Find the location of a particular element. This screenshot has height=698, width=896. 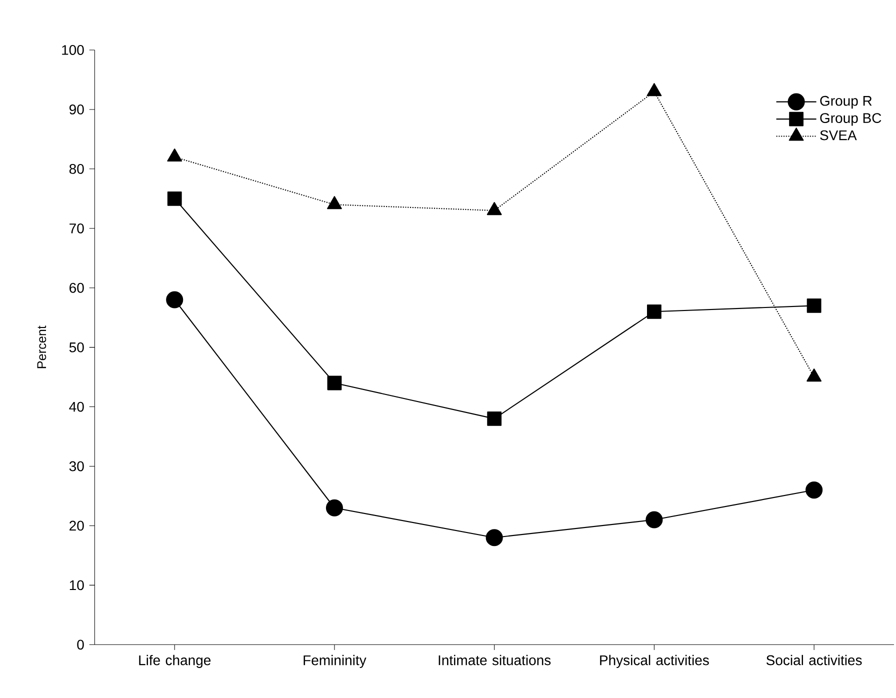

x-tick-label: Life change is located at coordinates (175, 661).